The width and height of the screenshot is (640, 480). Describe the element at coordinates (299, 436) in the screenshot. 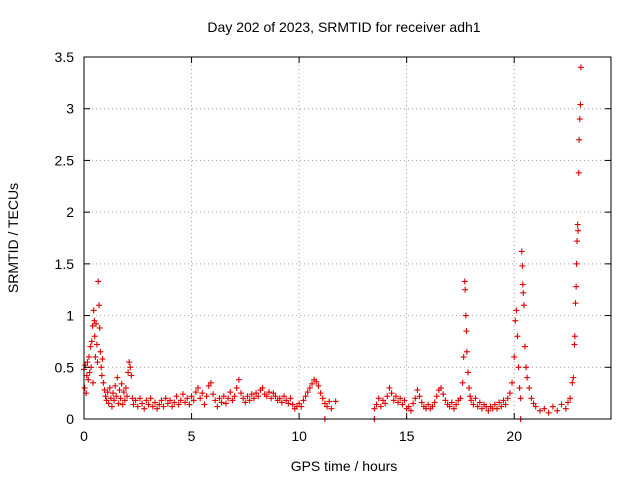

I see `x-tick-label: 10` at that location.